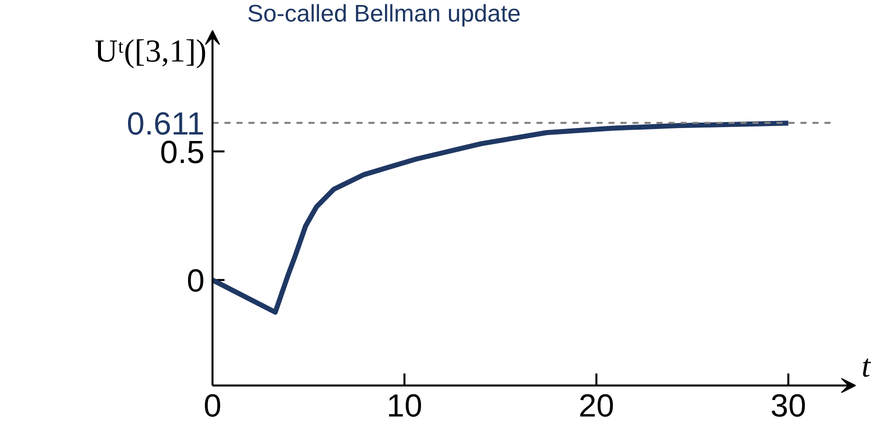 Image resolution: width=877 pixels, height=446 pixels. Describe the element at coordinates (596, 406) in the screenshot. I see `x-tick-label: 20` at that location.